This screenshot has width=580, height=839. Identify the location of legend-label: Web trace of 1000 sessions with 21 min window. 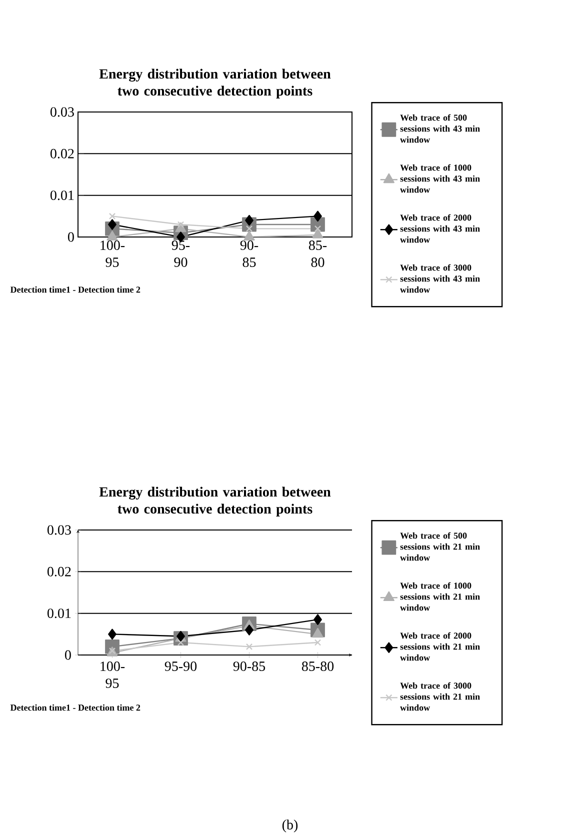
(440, 596).